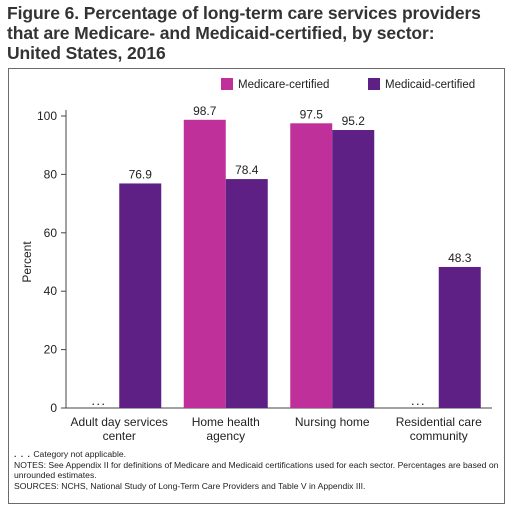 This screenshot has width=512, height=512. I want to click on data-label: 48.3, so click(460, 258).